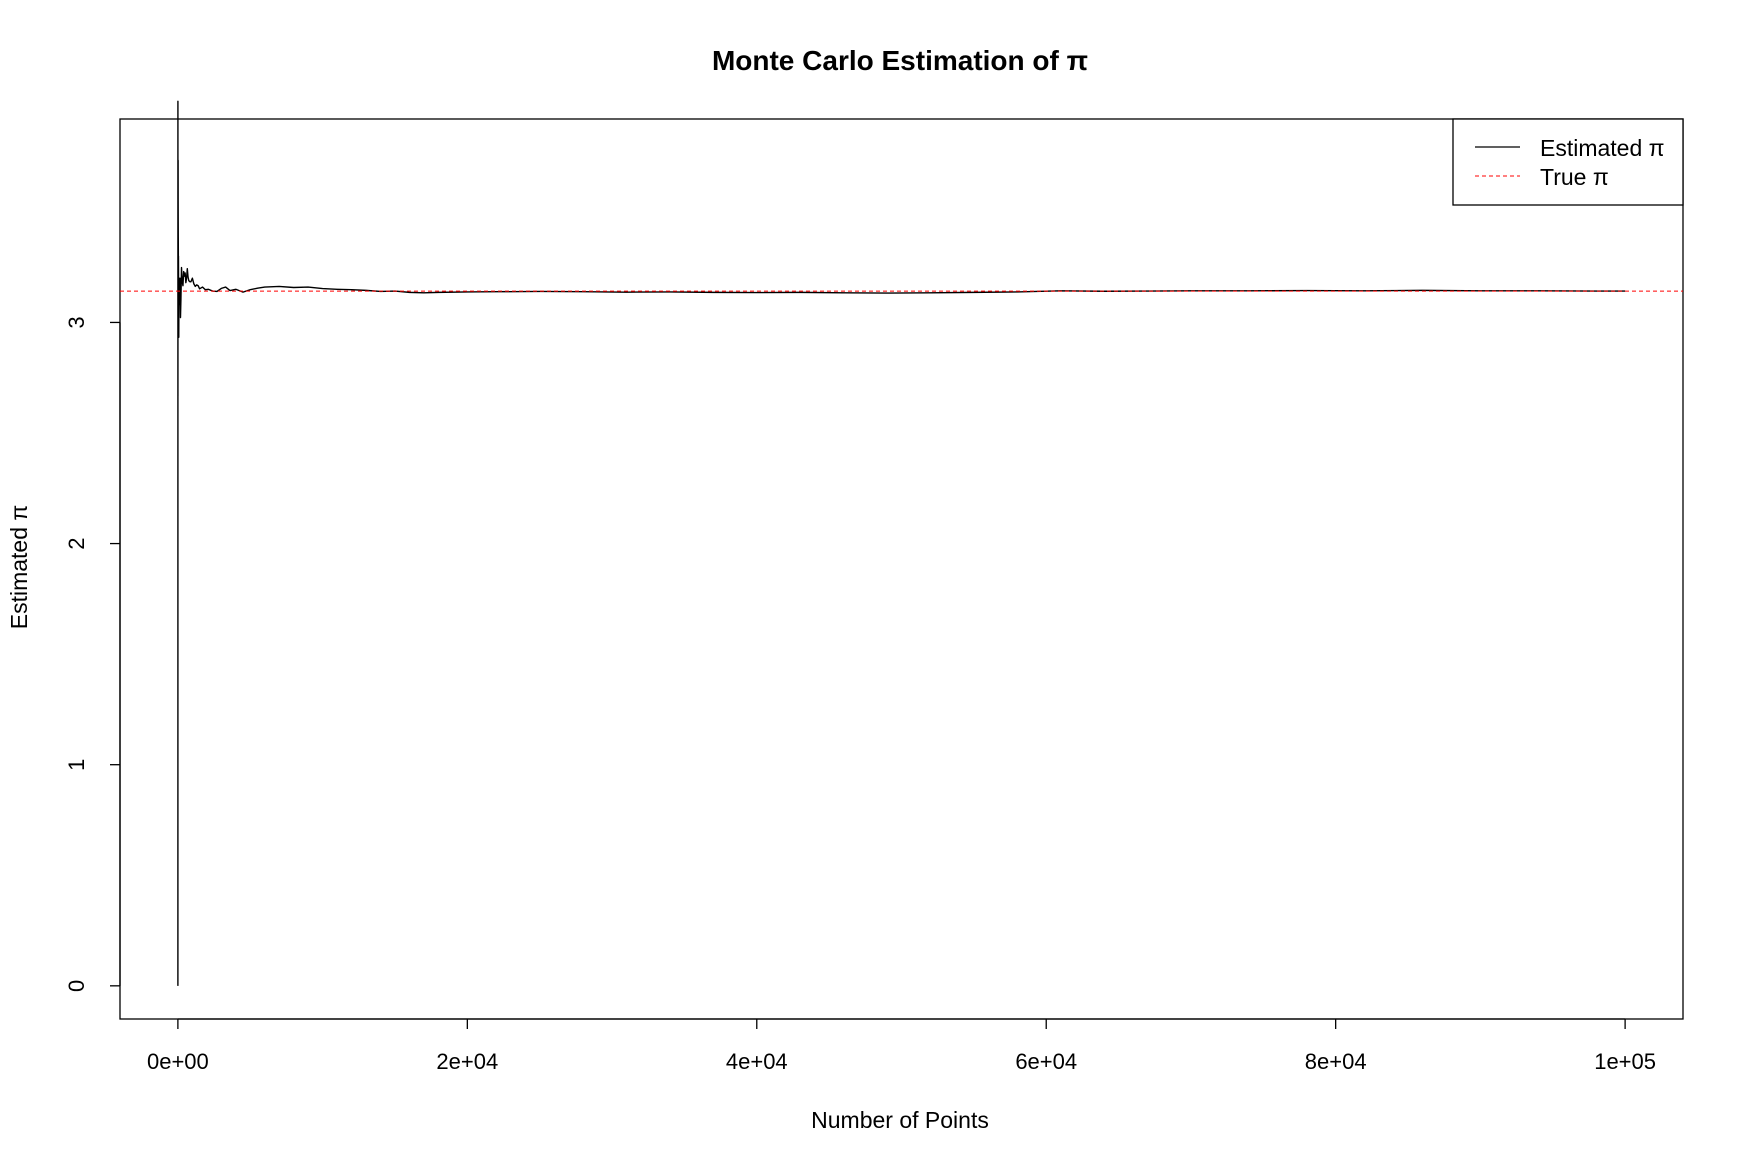  I want to click on x-tick-label: 2e+04, so click(467, 1061).